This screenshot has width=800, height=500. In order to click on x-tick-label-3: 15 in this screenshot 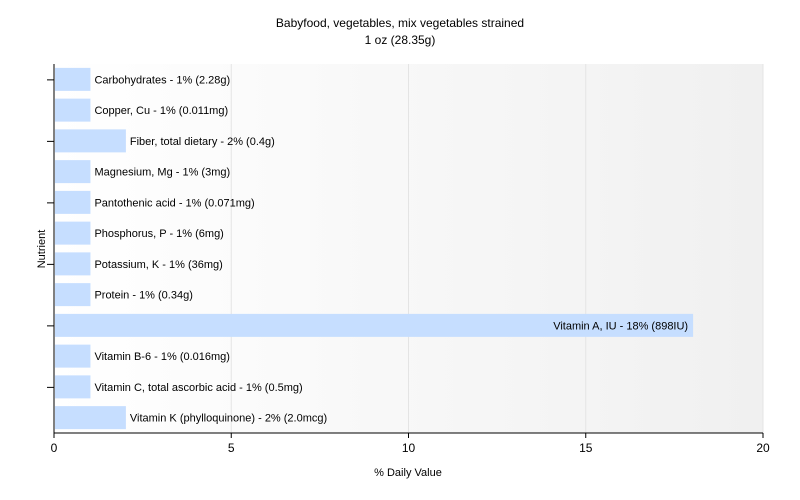, I will do `click(586, 448)`.